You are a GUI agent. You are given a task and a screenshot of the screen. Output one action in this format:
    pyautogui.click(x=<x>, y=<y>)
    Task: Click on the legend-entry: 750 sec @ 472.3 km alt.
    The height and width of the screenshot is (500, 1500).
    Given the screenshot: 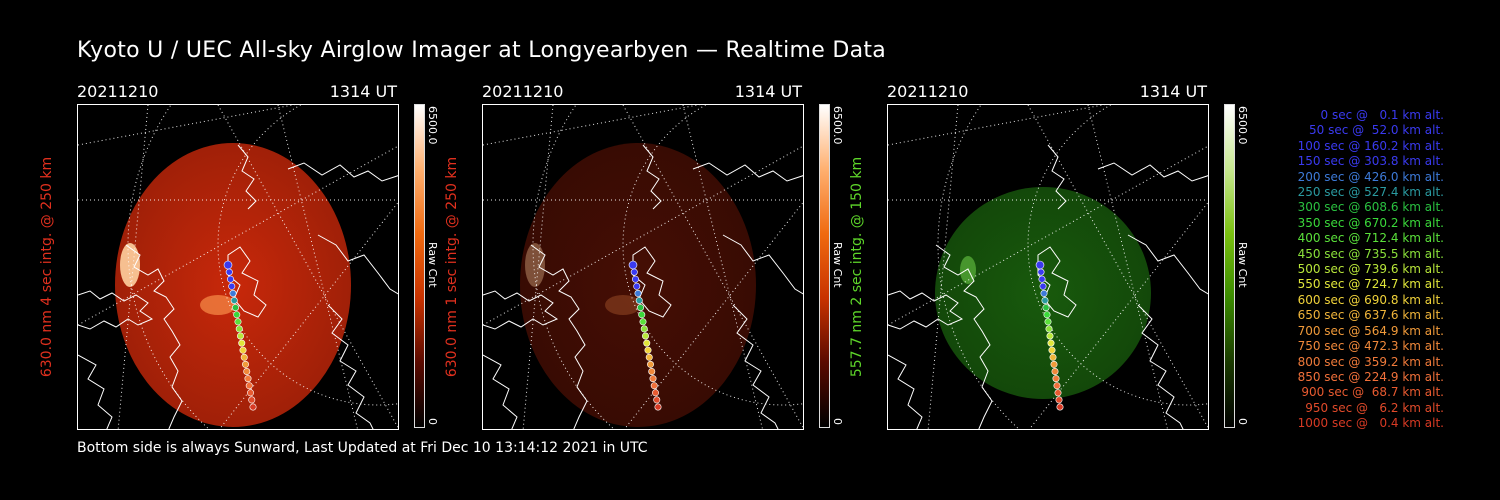 What is the action you would take?
    pyautogui.click(x=1370, y=346)
    